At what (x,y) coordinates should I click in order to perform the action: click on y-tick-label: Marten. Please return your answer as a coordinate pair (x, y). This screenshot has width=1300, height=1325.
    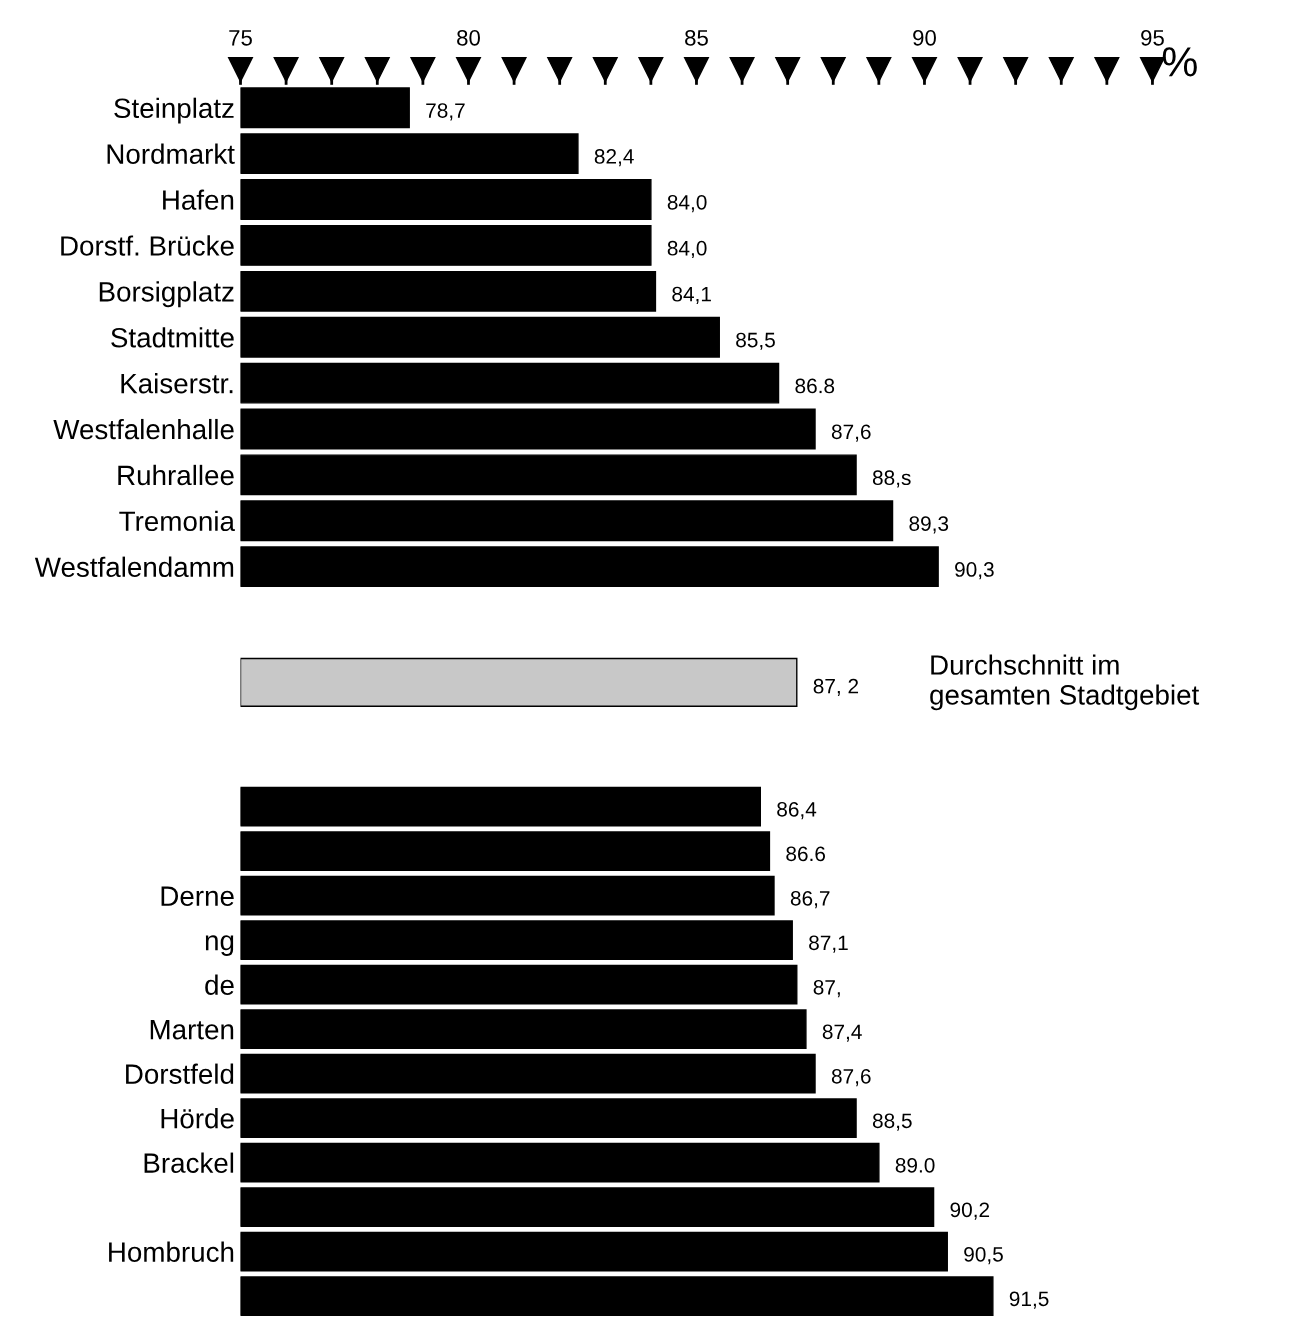
    Looking at the image, I should click on (192, 1030).